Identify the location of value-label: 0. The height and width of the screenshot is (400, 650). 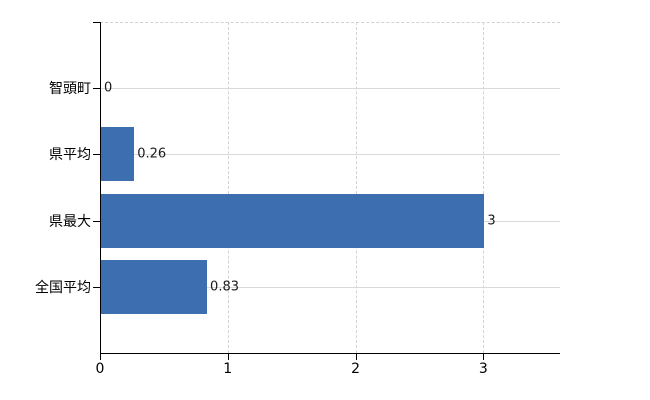
(108, 88).